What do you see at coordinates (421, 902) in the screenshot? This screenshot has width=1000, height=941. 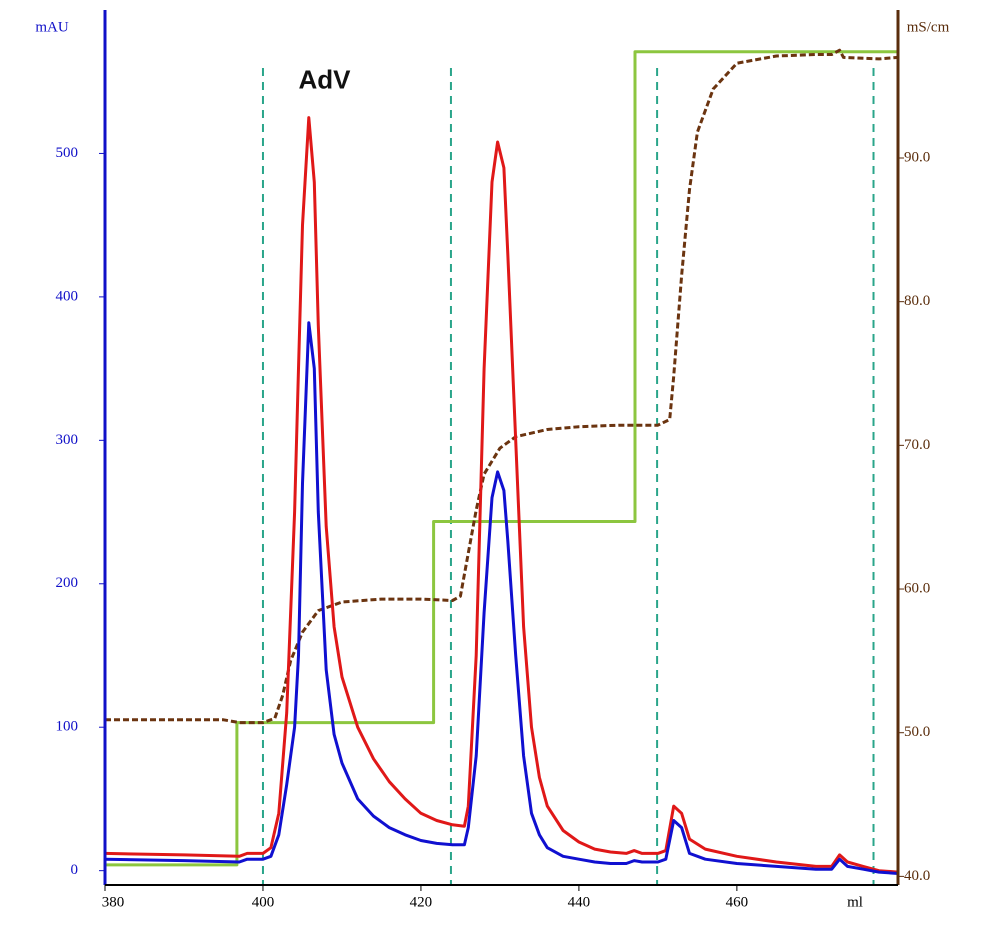 I see `x-tick-label: 420` at bounding box center [421, 902].